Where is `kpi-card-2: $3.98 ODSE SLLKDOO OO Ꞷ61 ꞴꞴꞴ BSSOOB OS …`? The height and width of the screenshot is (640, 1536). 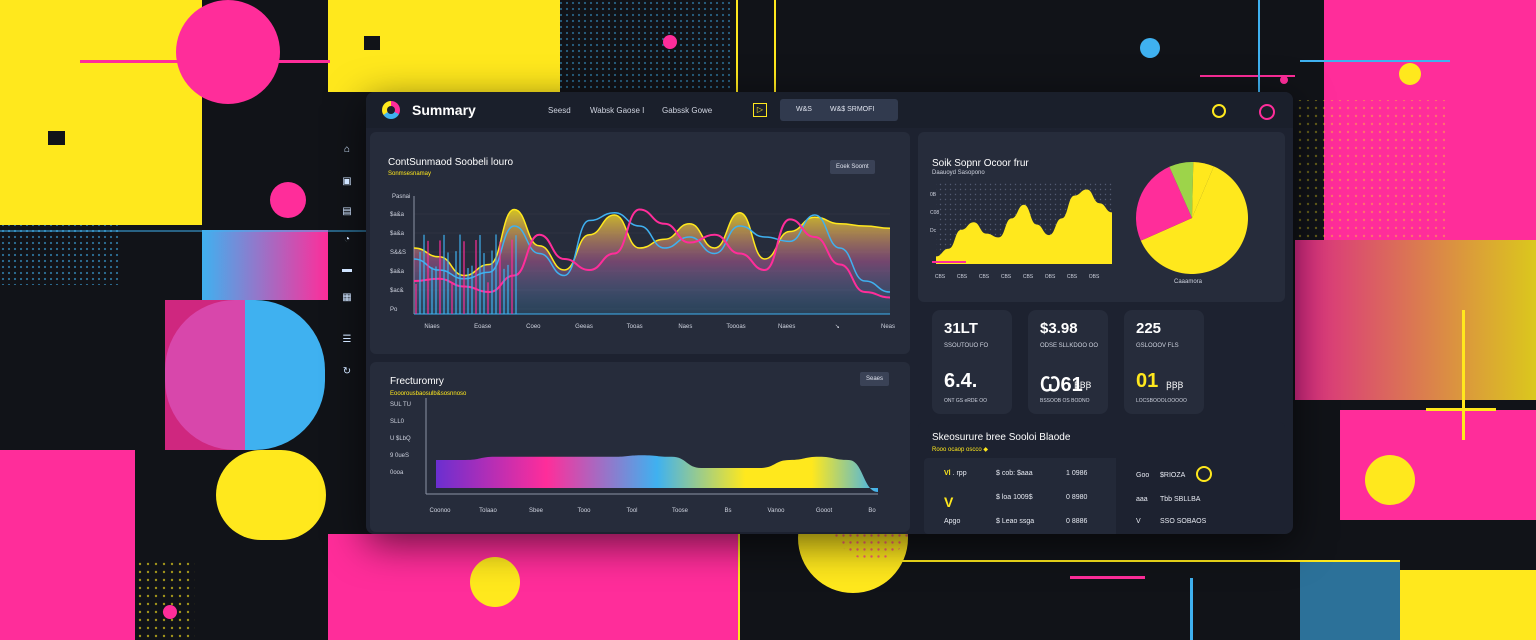 kpi-card-2: $3.98 ODSE SLLKDOO OO Ꞷ61 ꞴꞴꞴ BSSOOB OS … is located at coordinates (1068, 362).